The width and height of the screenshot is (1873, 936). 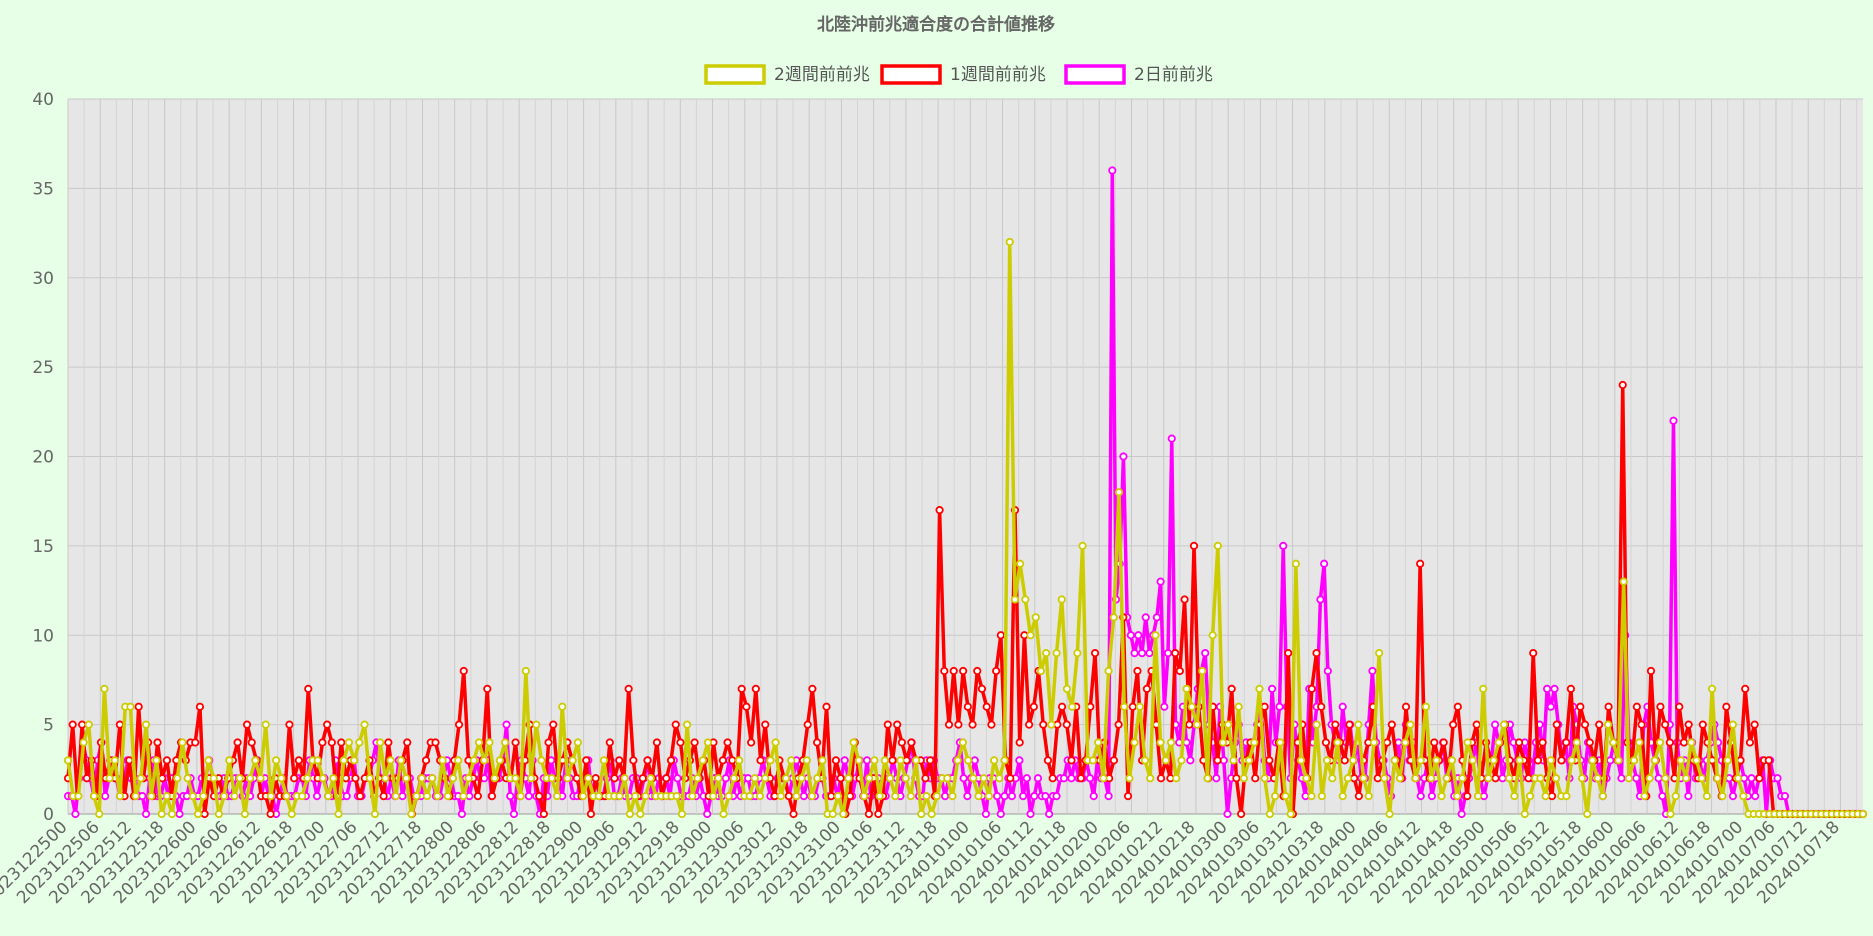 I want to click on chart-legend: 2週間前前兆 1週間前前兆 2日前前兆, so click(x=958, y=74).